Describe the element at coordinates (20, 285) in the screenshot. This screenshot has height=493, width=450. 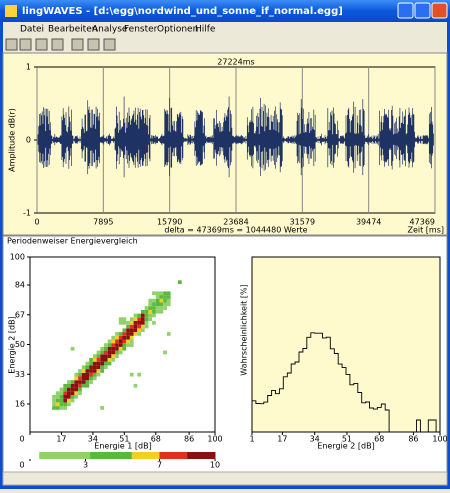
I see `y-tick-label: 84` at that location.